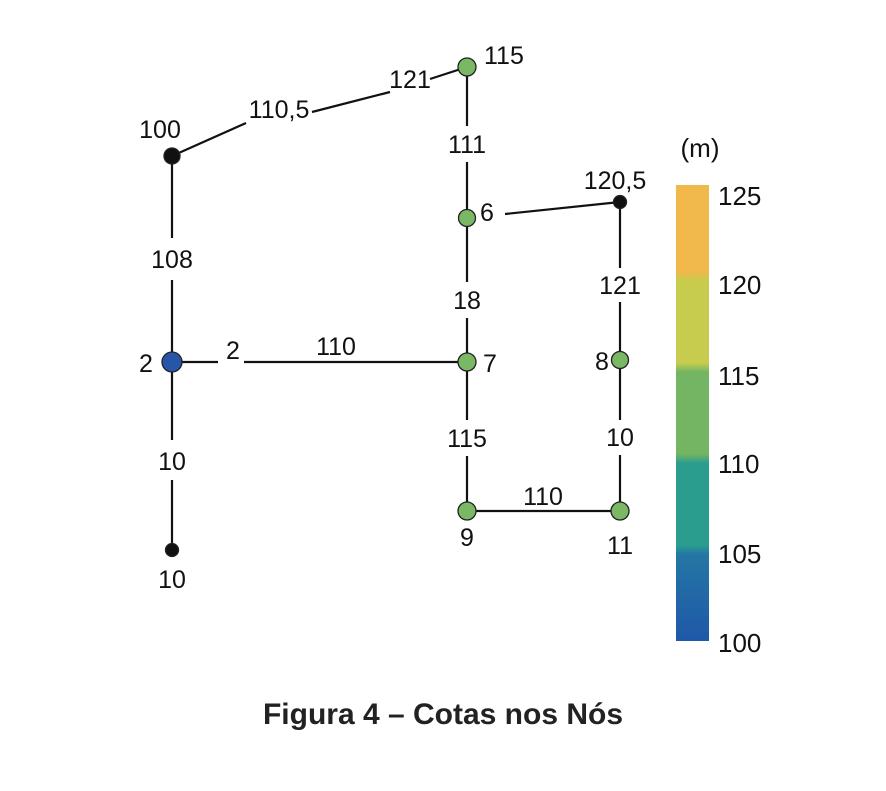 This screenshot has width=886, height=791. What do you see at coordinates (620, 546) in the screenshot?
I see `node-label-11: 11` at bounding box center [620, 546].